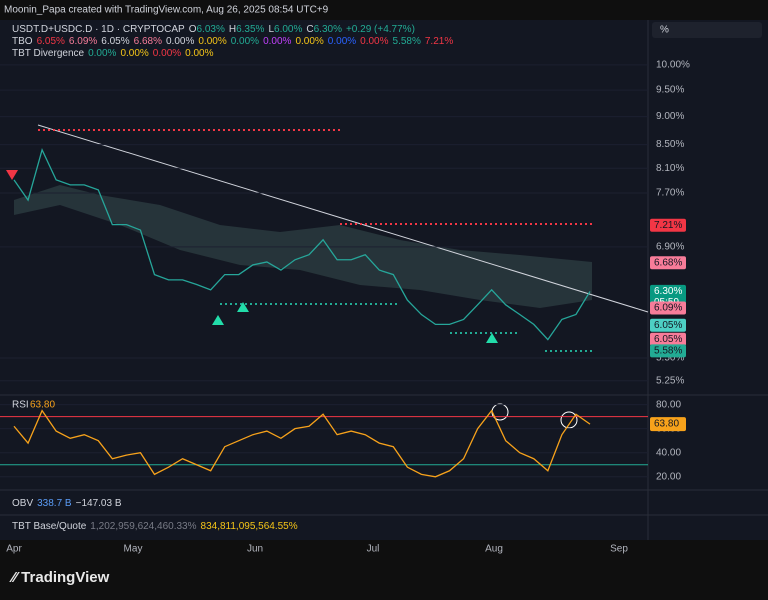 The width and height of the screenshot is (768, 600). I want to click on price-badge-label: 6.68%, so click(668, 262).